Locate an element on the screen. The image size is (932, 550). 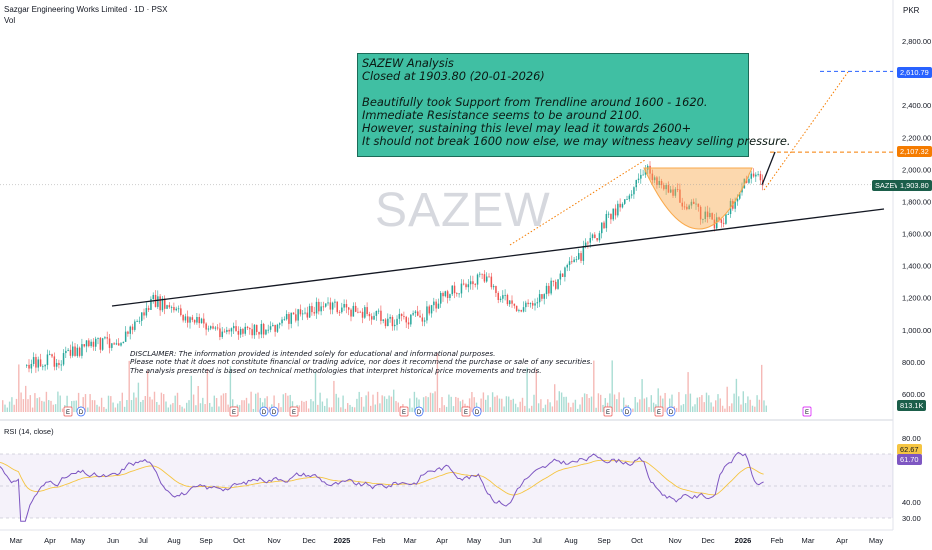
time-tick-label: Nov is located at coordinates (274, 540).